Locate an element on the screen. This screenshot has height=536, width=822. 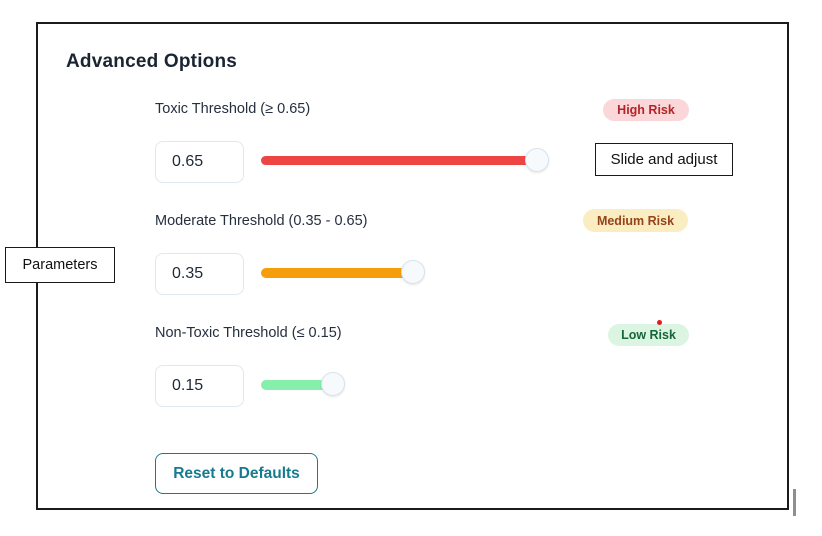
nontoxic-threshold-label: Non-Toxic Threshold (≤ 0.15) is located at coordinates (248, 333).